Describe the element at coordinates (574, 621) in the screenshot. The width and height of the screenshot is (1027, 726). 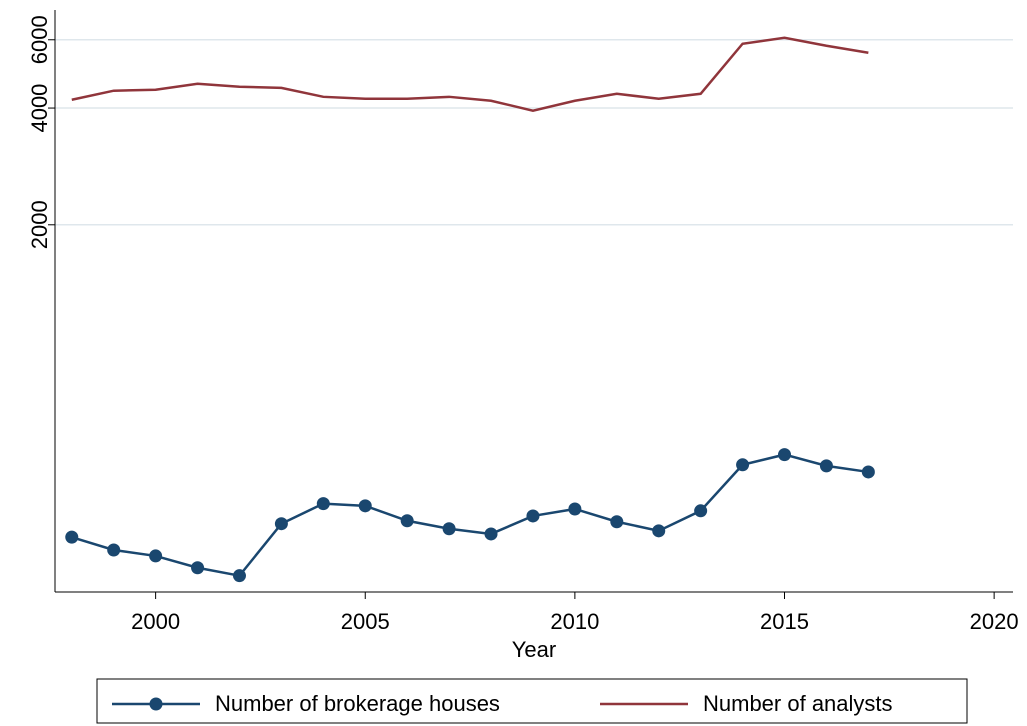
I see `x-tick-label: 2010` at that location.